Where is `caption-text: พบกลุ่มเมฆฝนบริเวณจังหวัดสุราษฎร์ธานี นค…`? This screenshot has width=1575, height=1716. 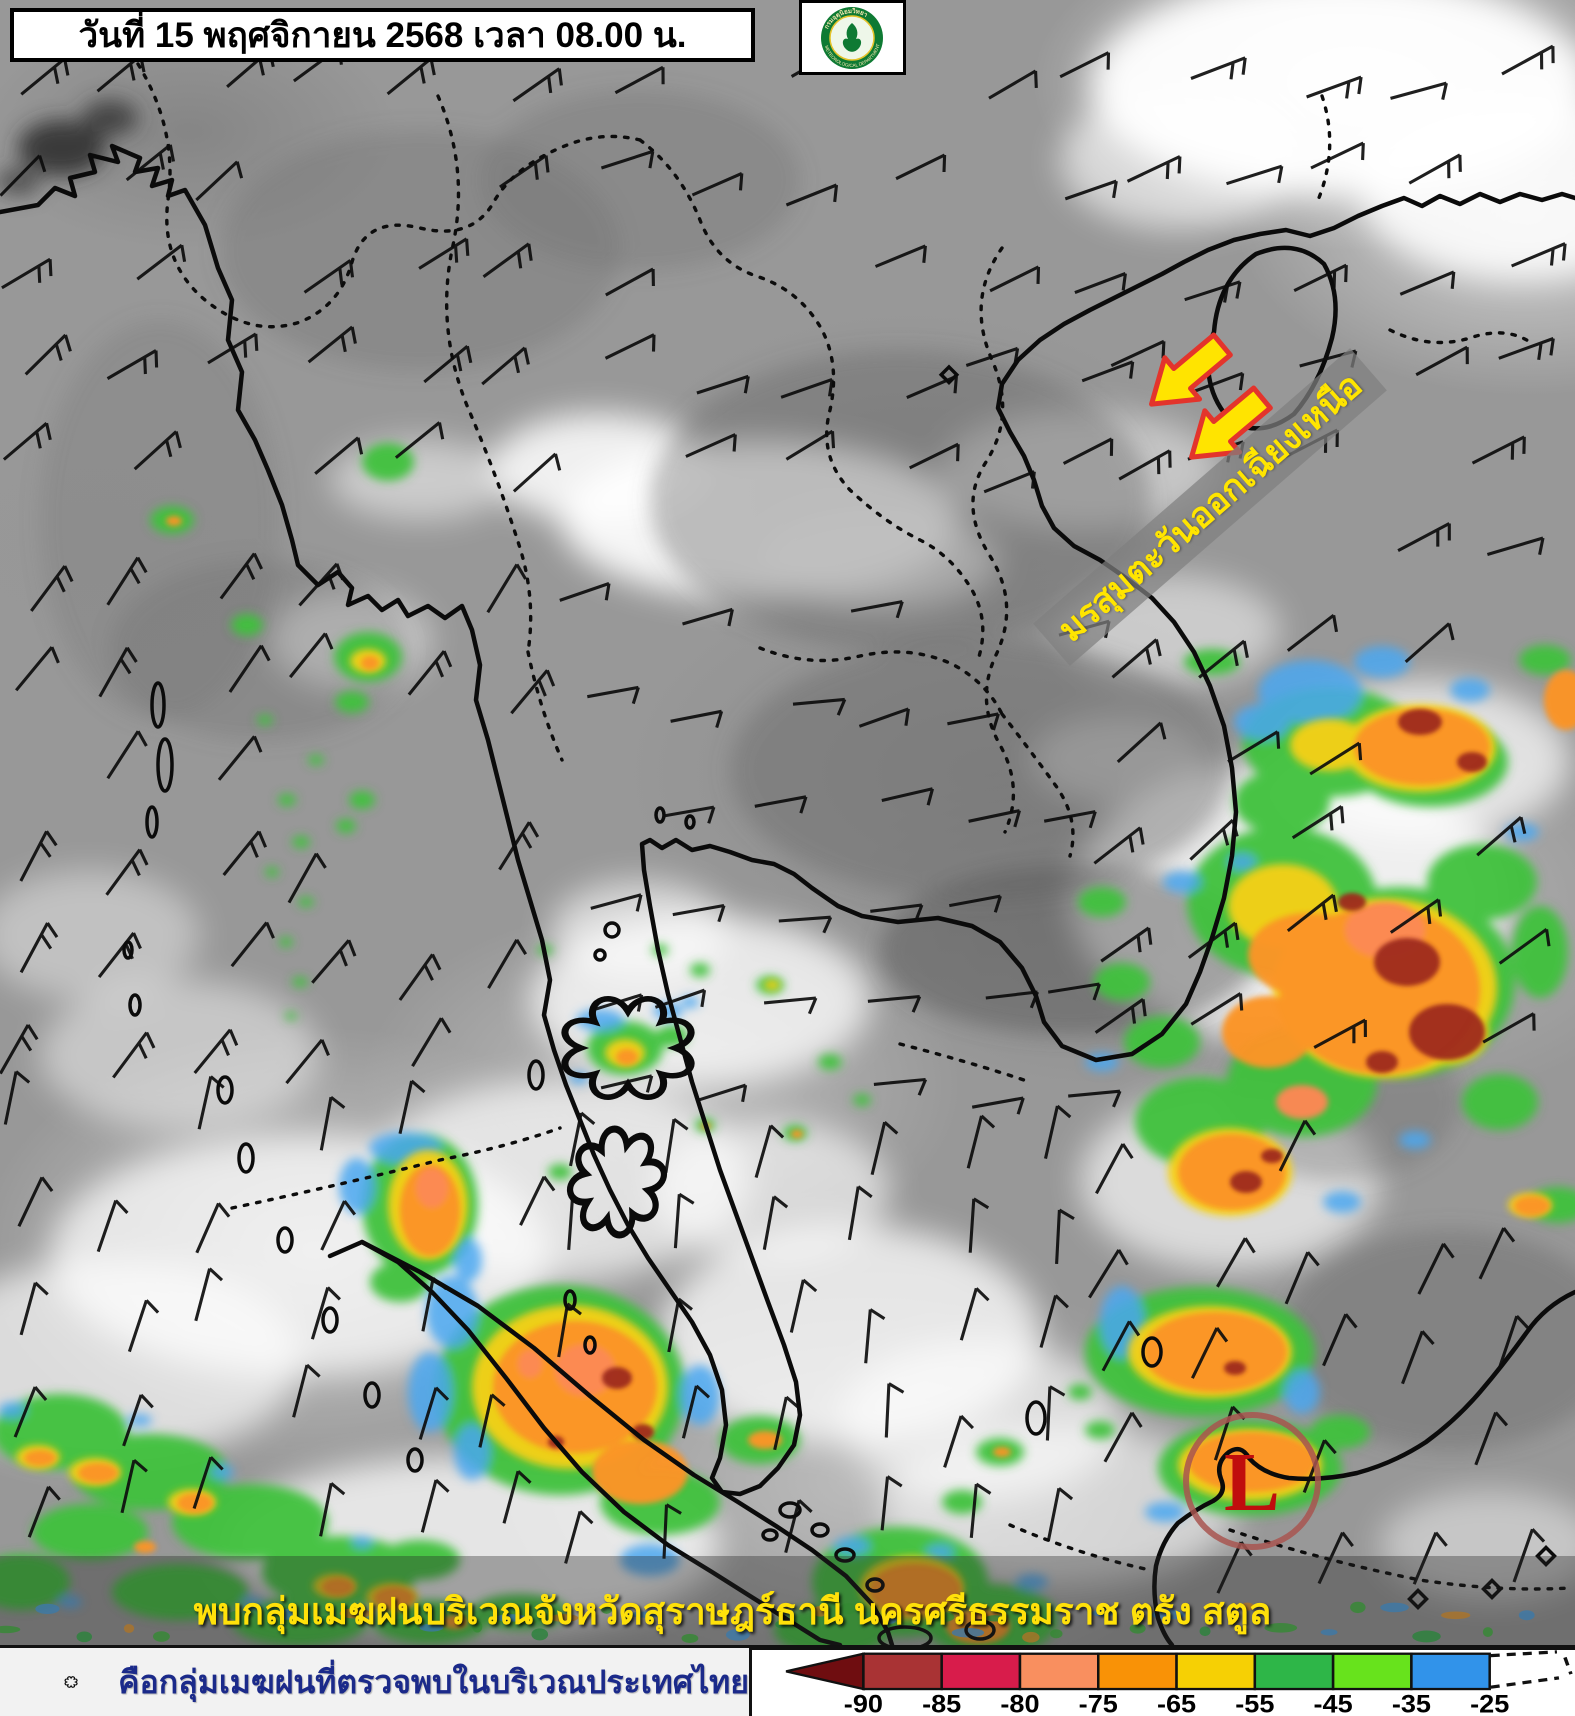
caption-text: พบกลุ่มเมฆฝนบริเวณจังหวัดสุราษฎร์ธานี นค… is located at coordinates (732, 1611).